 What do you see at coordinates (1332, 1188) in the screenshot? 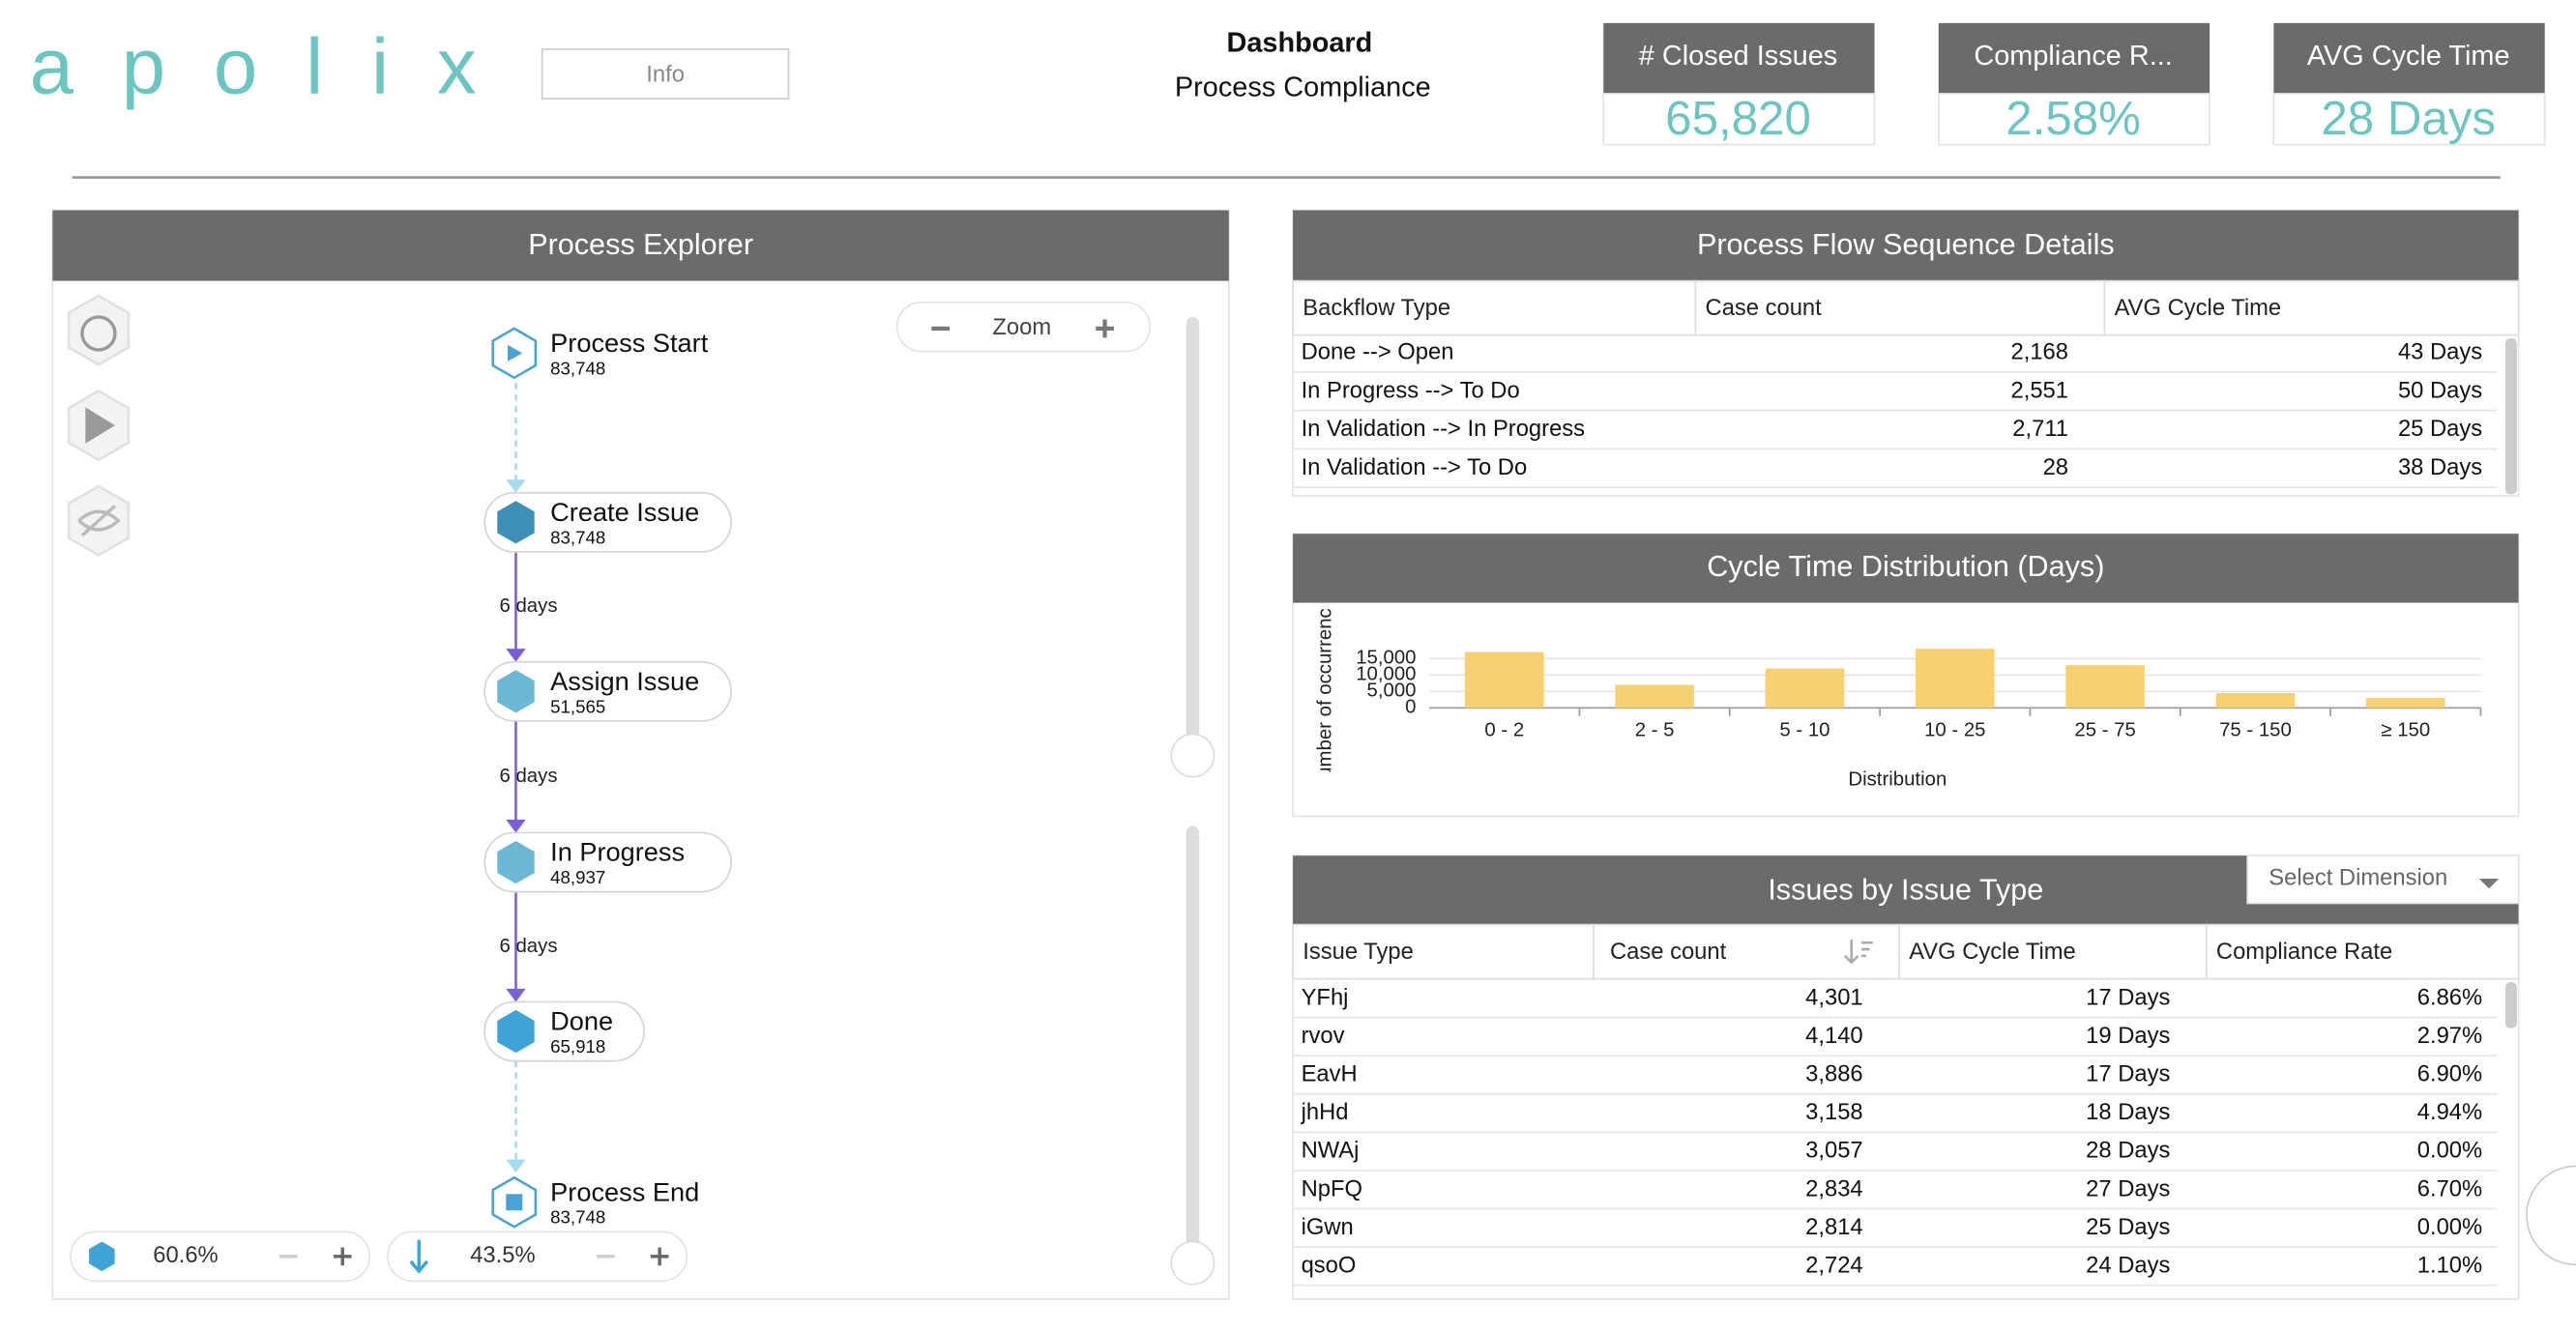
I see `cell: NpFQ` at bounding box center [1332, 1188].